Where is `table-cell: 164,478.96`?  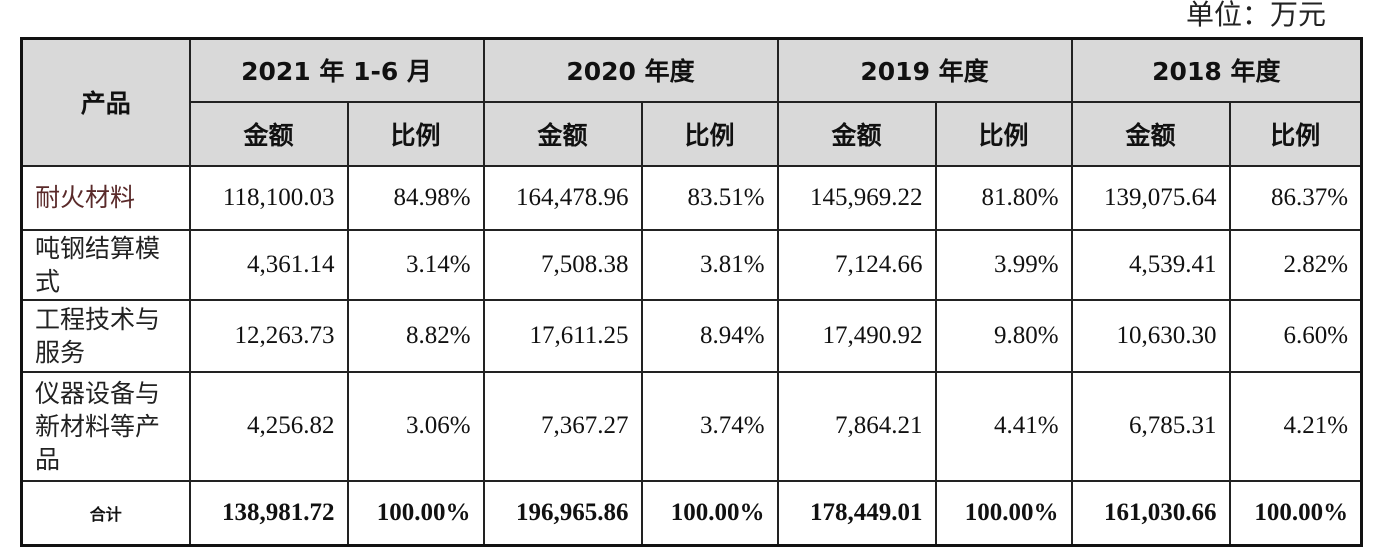 table-cell: 164,478.96 is located at coordinates (562, 197).